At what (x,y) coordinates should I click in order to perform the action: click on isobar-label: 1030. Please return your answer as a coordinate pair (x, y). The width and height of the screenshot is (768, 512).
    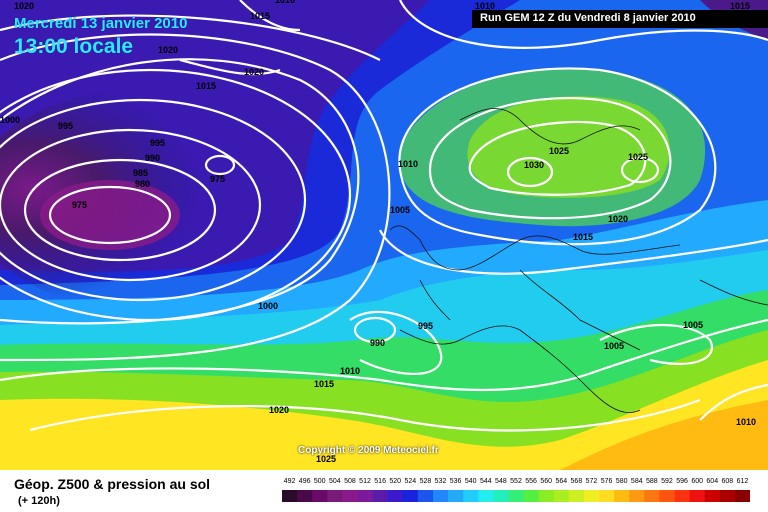
    Looking at the image, I should click on (534, 165).